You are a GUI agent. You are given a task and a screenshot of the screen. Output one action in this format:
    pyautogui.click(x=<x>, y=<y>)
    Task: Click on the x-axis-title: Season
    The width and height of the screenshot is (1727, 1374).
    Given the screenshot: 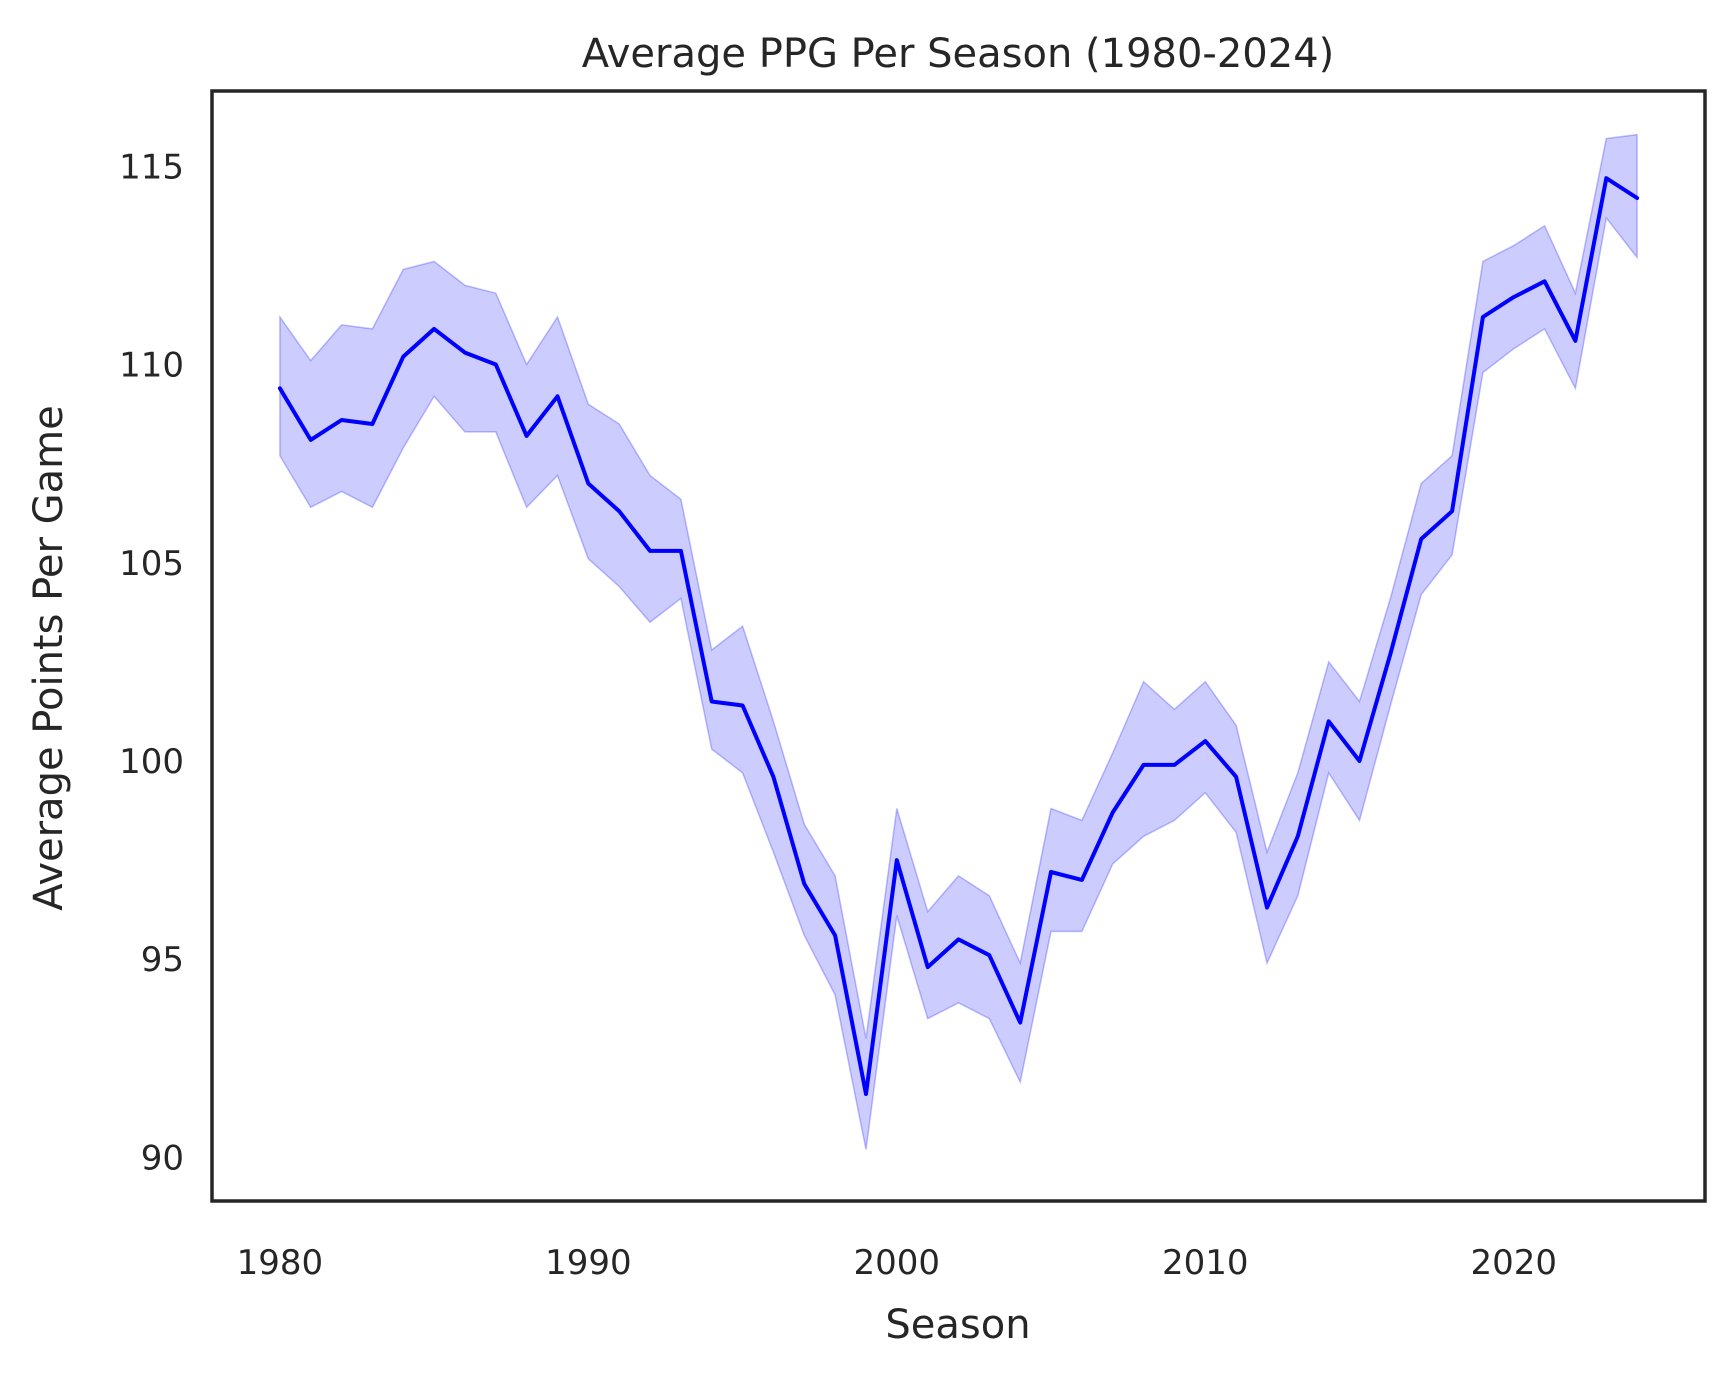 What is the action you would take?
    pyautogui.click(x=957, y=1325)
    